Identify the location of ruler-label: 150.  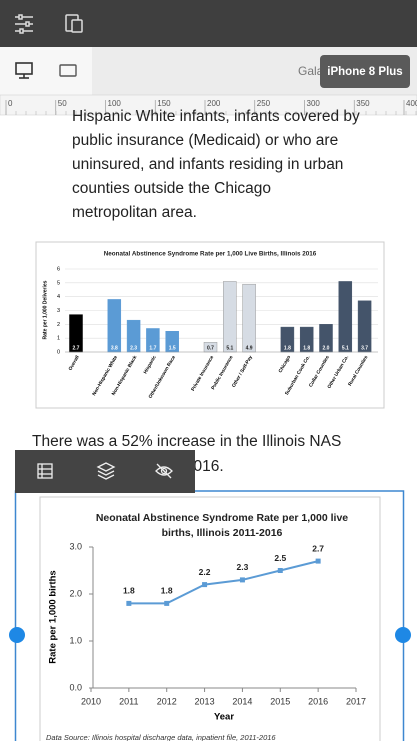
(164, 103).